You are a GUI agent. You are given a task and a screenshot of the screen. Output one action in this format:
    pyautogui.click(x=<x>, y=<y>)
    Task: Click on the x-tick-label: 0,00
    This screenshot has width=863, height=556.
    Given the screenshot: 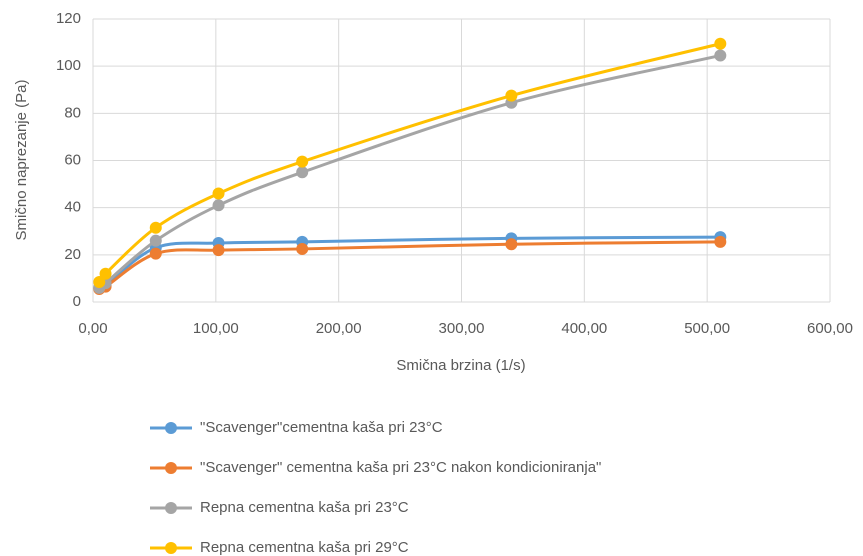 What is the action you would take?
    pyautogui.click(x=92, y=328)
    